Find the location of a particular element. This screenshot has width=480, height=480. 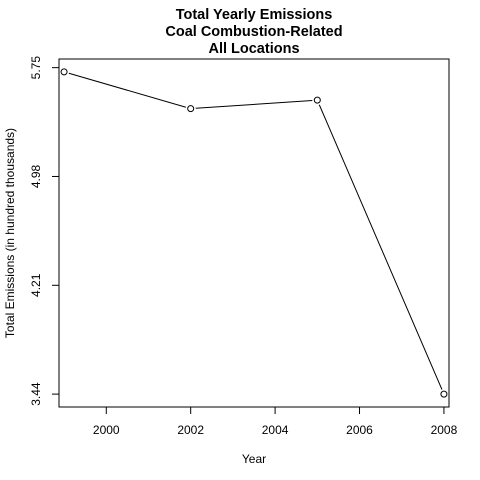

y-tick-label-2: 4.98 is located at coordinates (36, 176).